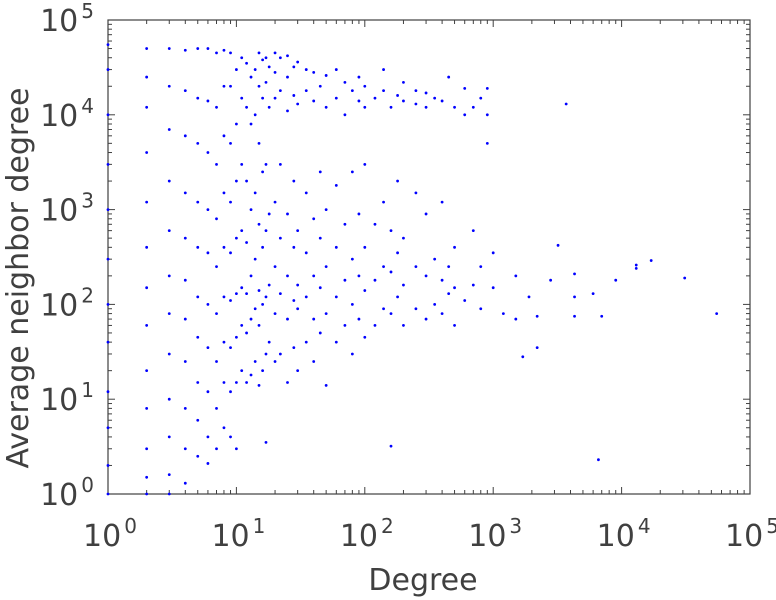 The height and width of the screenshot is (600, 776). I want to click on x-axis-title: Degree, so click(422, 580).